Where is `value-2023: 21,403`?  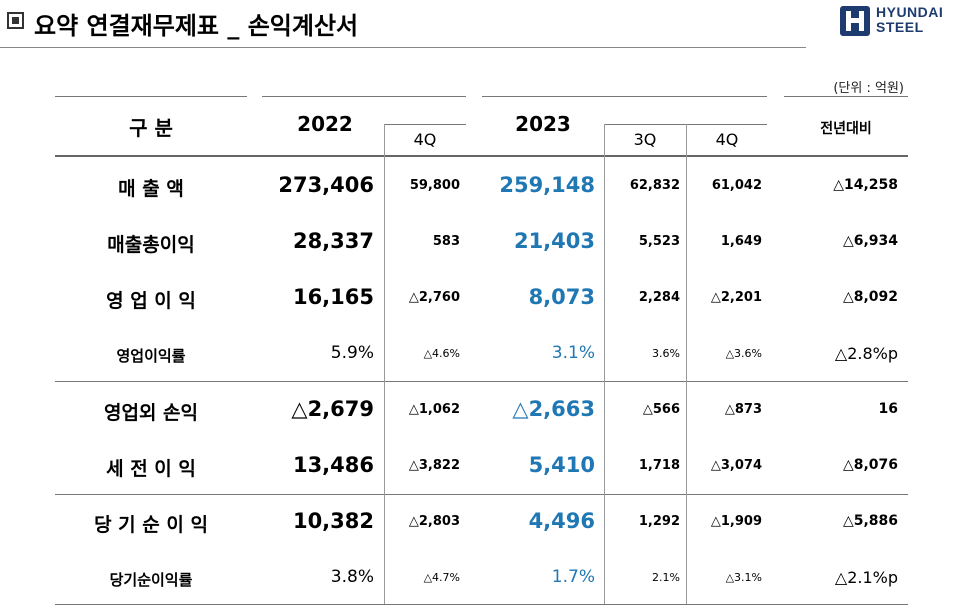 value-2023: 21,403 is located at coordinates (554, 240).